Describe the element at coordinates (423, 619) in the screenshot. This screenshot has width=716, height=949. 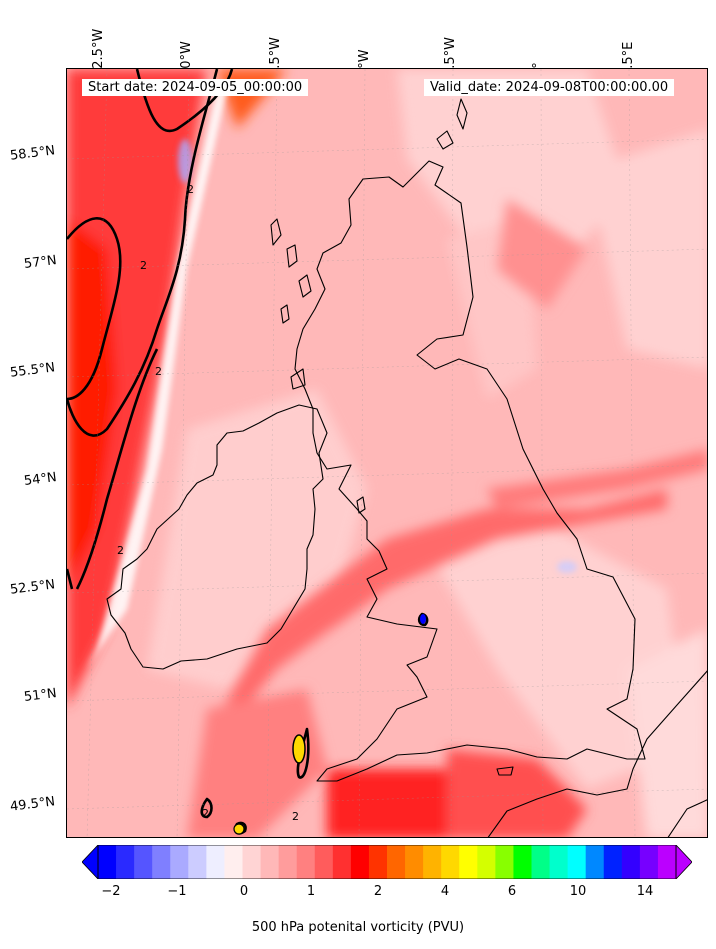
I see `pv-low-blob` at that location.